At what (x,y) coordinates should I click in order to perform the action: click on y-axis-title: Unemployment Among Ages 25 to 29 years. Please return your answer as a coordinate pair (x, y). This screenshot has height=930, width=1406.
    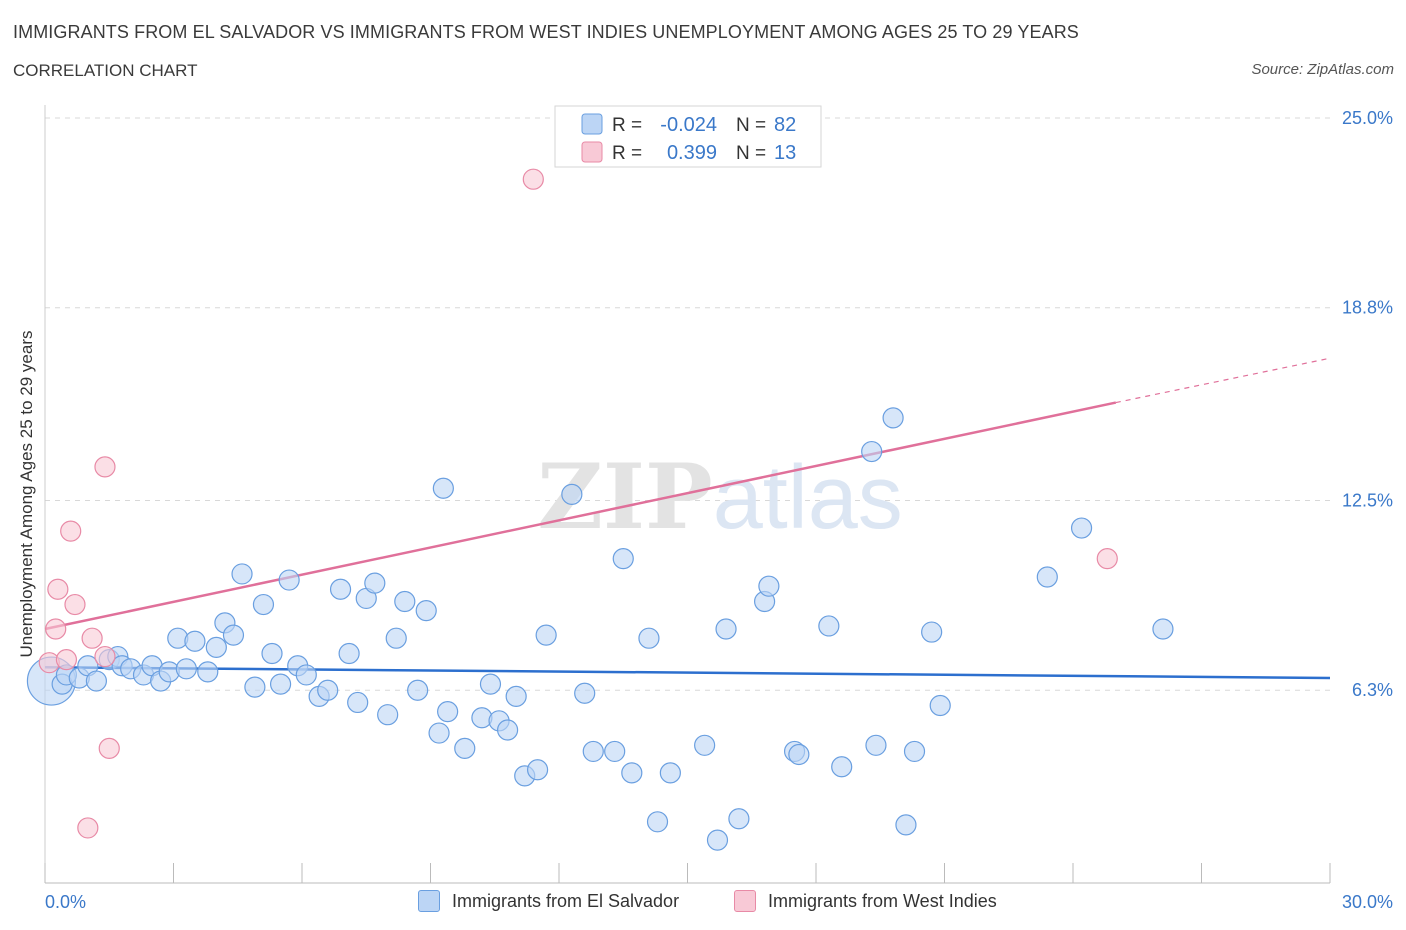
    Looking at the image, I should click on (26, 494).